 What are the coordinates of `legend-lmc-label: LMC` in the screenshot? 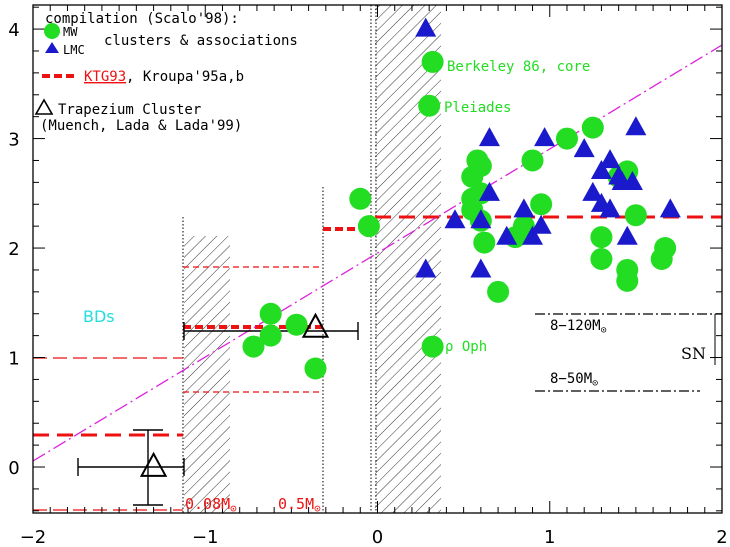 It's located at (74, 50).